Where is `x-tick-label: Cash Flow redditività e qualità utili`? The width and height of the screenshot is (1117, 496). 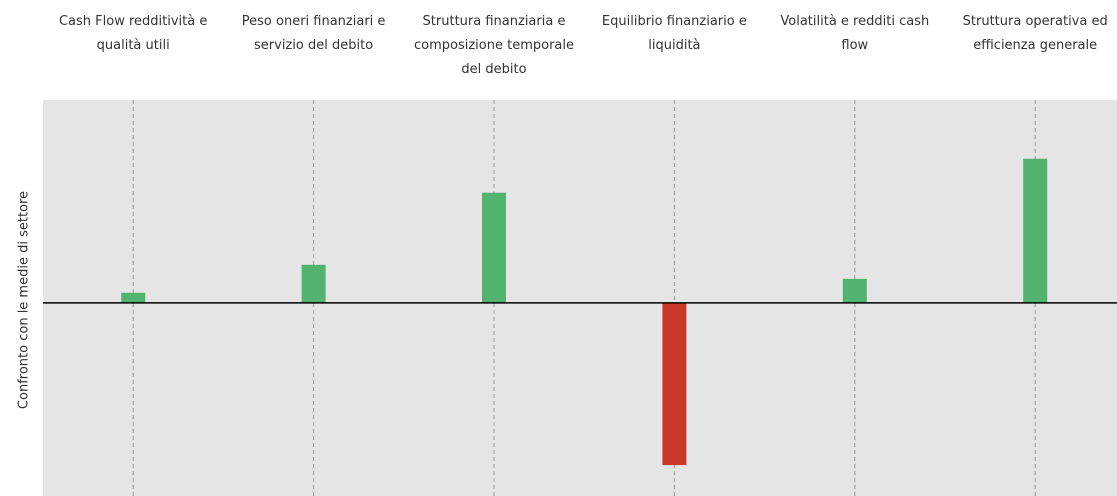 x-tick-label: Cash Flow redditività e qualità utili is located at coordinates (133, 33).